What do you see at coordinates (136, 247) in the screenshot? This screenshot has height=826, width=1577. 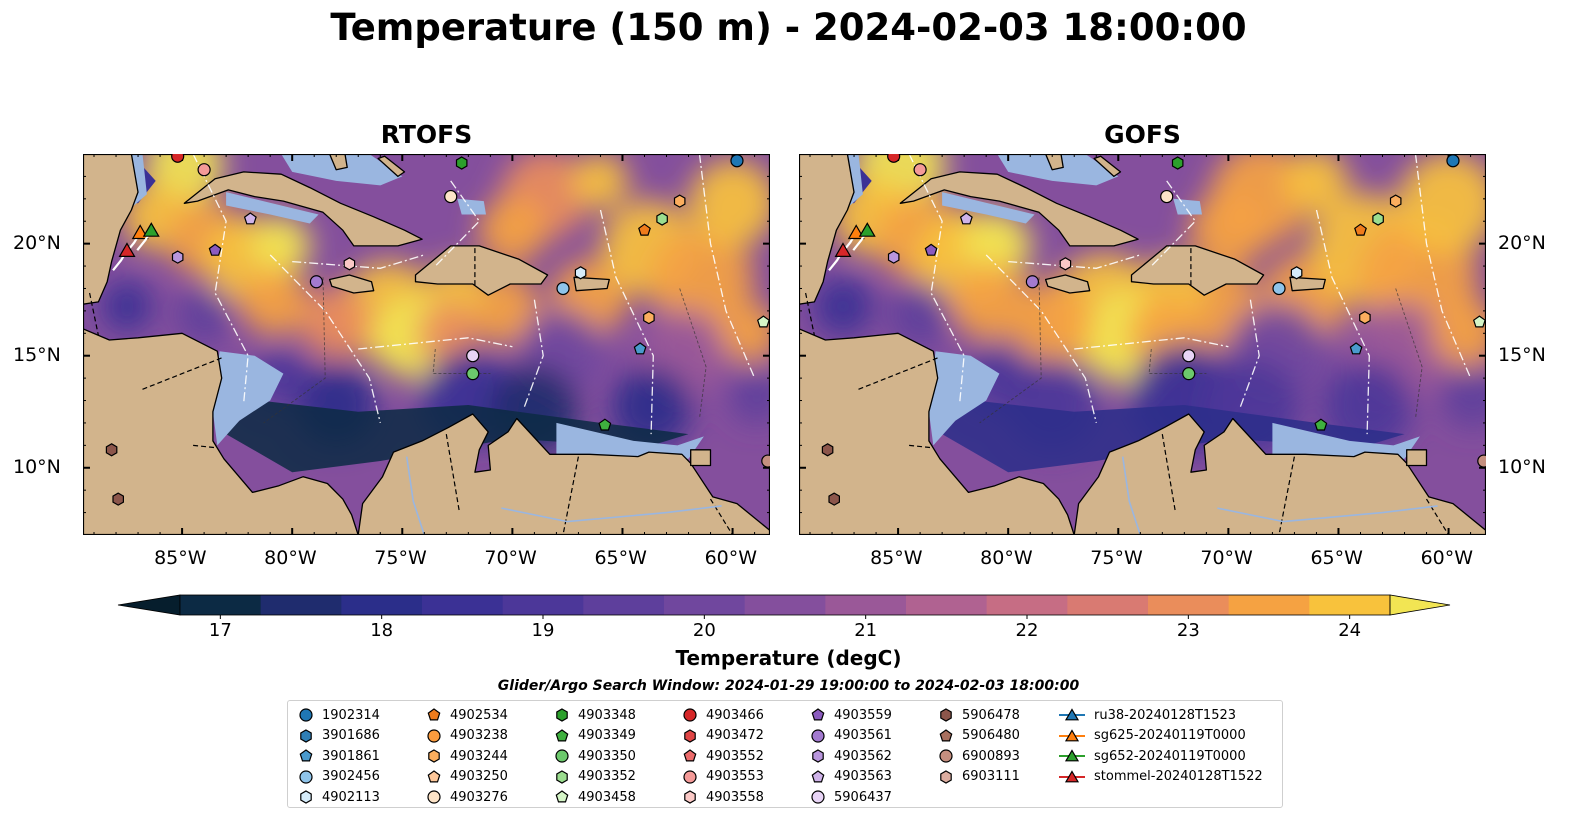 I see `glider-tracks` at bounding box center [136, 247].